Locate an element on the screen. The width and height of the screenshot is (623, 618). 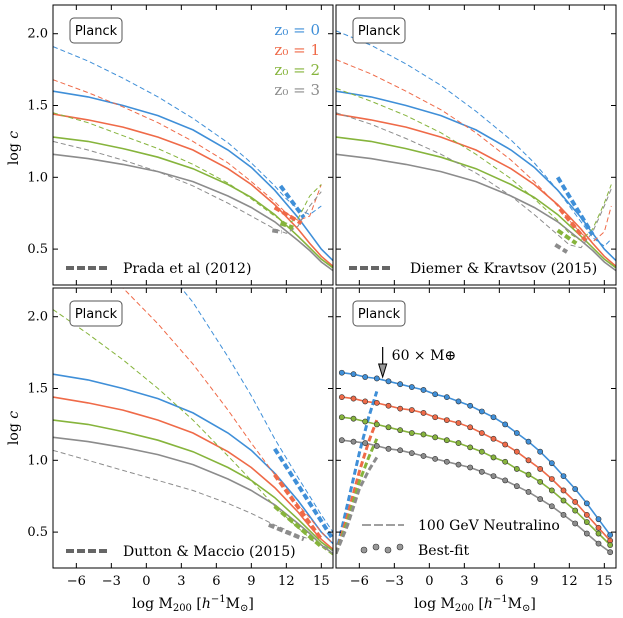
legend-label-bestfit: Best-fit is located at coordinates (443, 551).